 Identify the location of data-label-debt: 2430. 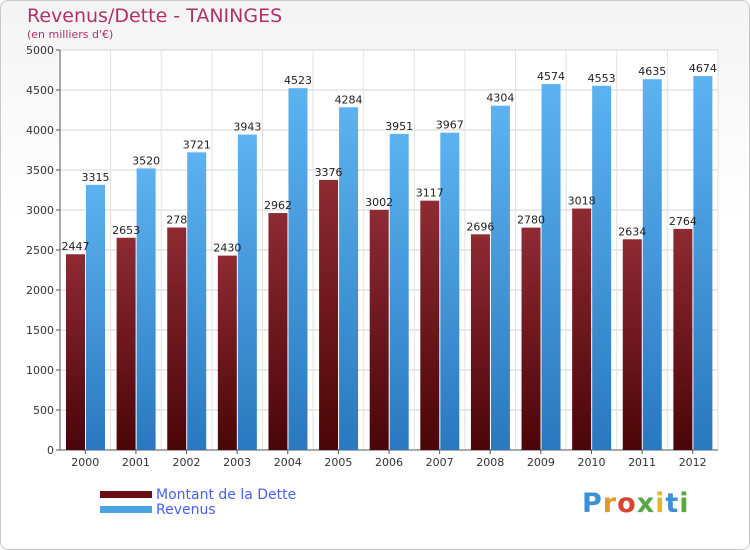
(227, 248).